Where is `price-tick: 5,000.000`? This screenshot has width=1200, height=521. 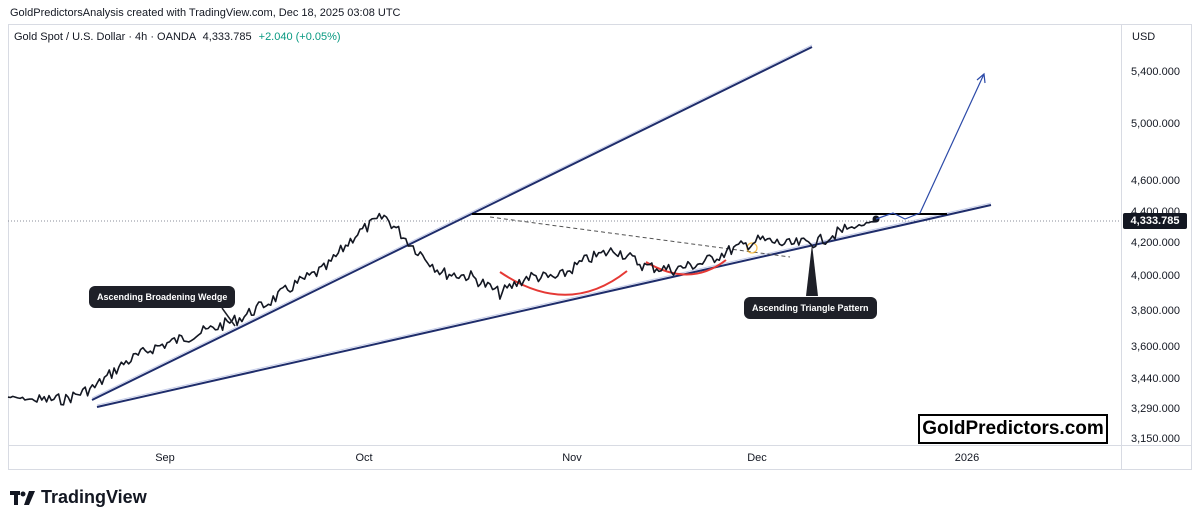
price-tick: 5,000.000 is located at coordinates (1155, 124).